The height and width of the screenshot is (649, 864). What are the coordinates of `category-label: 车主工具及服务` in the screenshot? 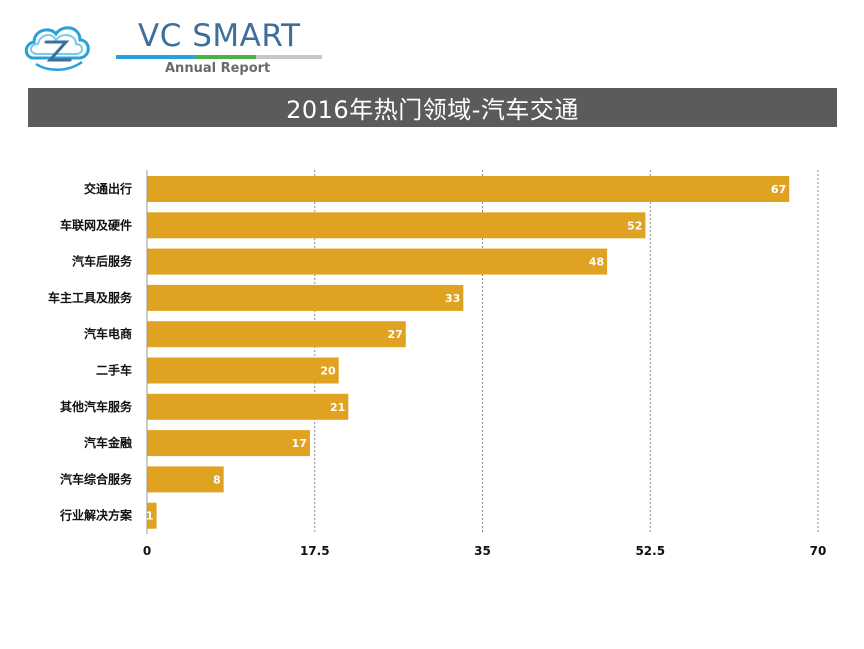 It's located at (90, 297).